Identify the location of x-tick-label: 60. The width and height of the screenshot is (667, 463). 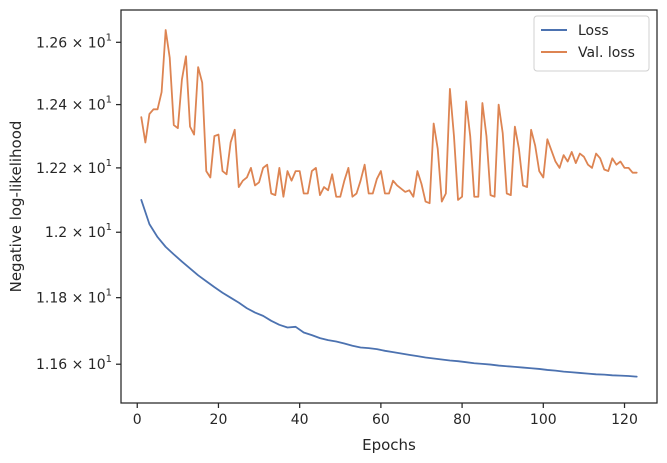
(381, 420).